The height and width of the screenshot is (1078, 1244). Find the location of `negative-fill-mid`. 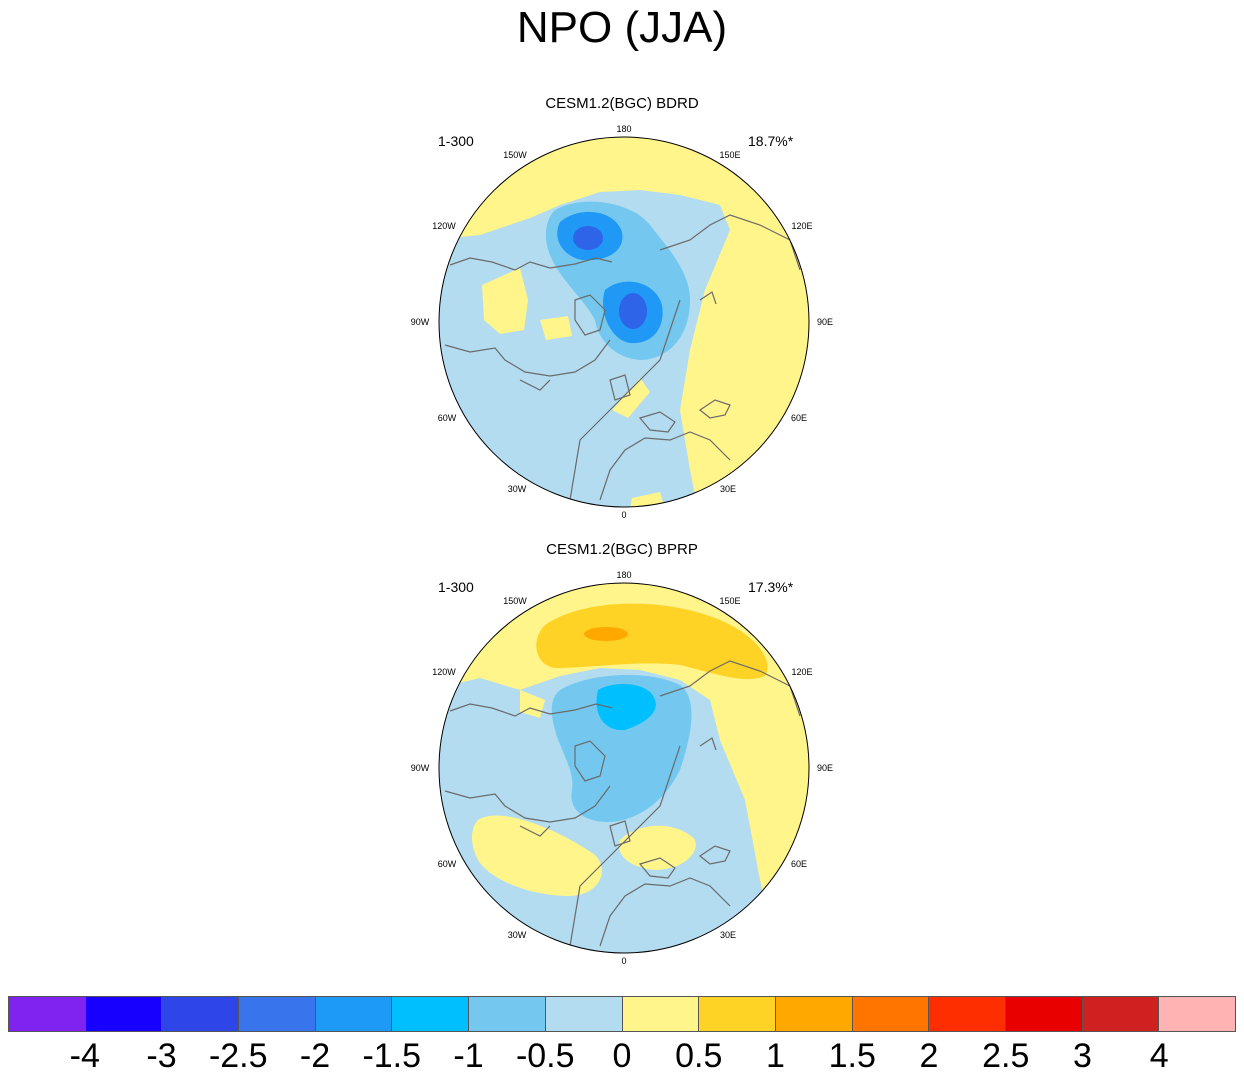

negative-fill-mid is located at coordinates (626, 707).